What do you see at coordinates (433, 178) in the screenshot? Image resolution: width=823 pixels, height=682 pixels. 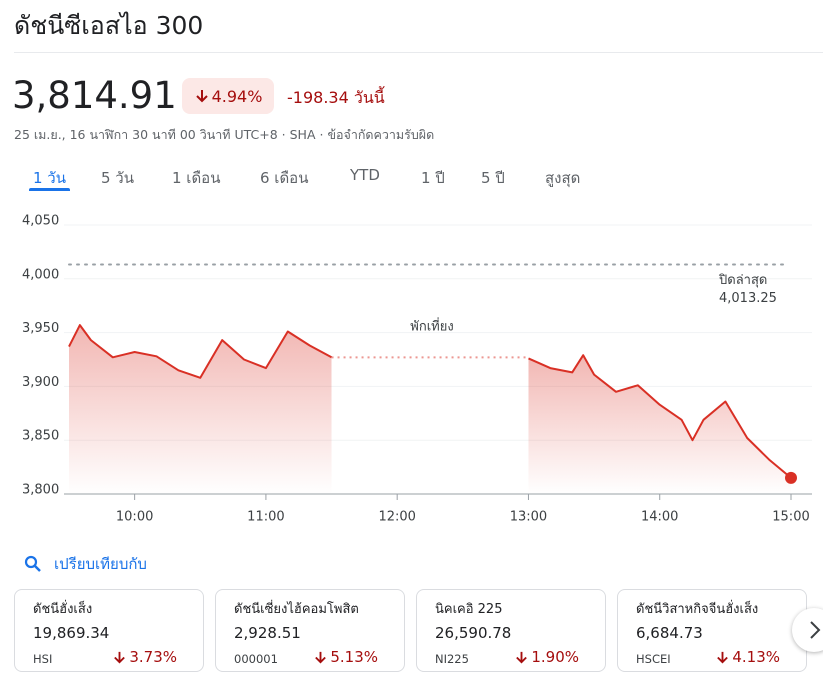 I see `tab: 1 ปี` at bounding box center [433, 178].